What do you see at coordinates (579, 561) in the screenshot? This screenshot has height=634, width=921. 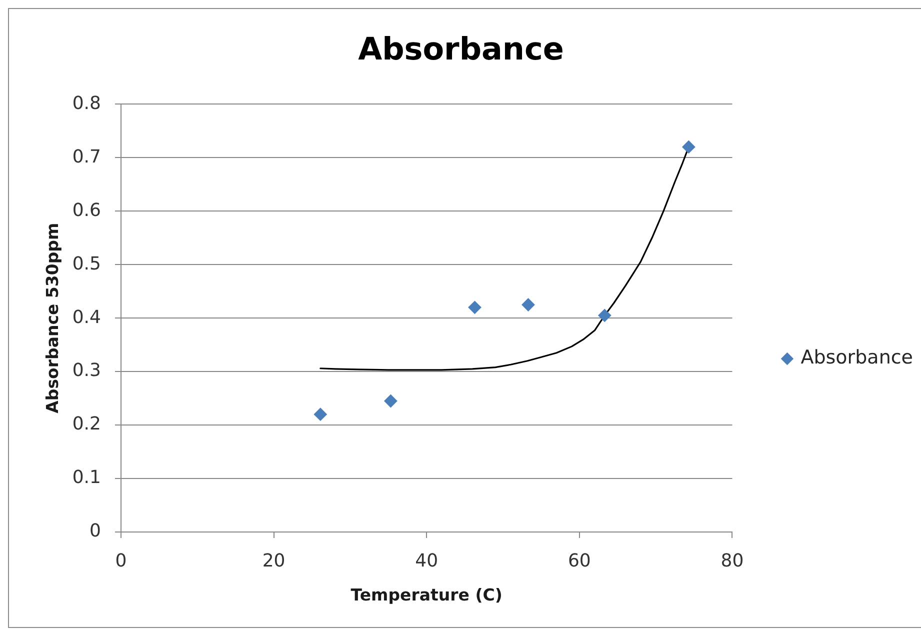 I see `x-tick-label: 60` at bounding box center [579, 561].